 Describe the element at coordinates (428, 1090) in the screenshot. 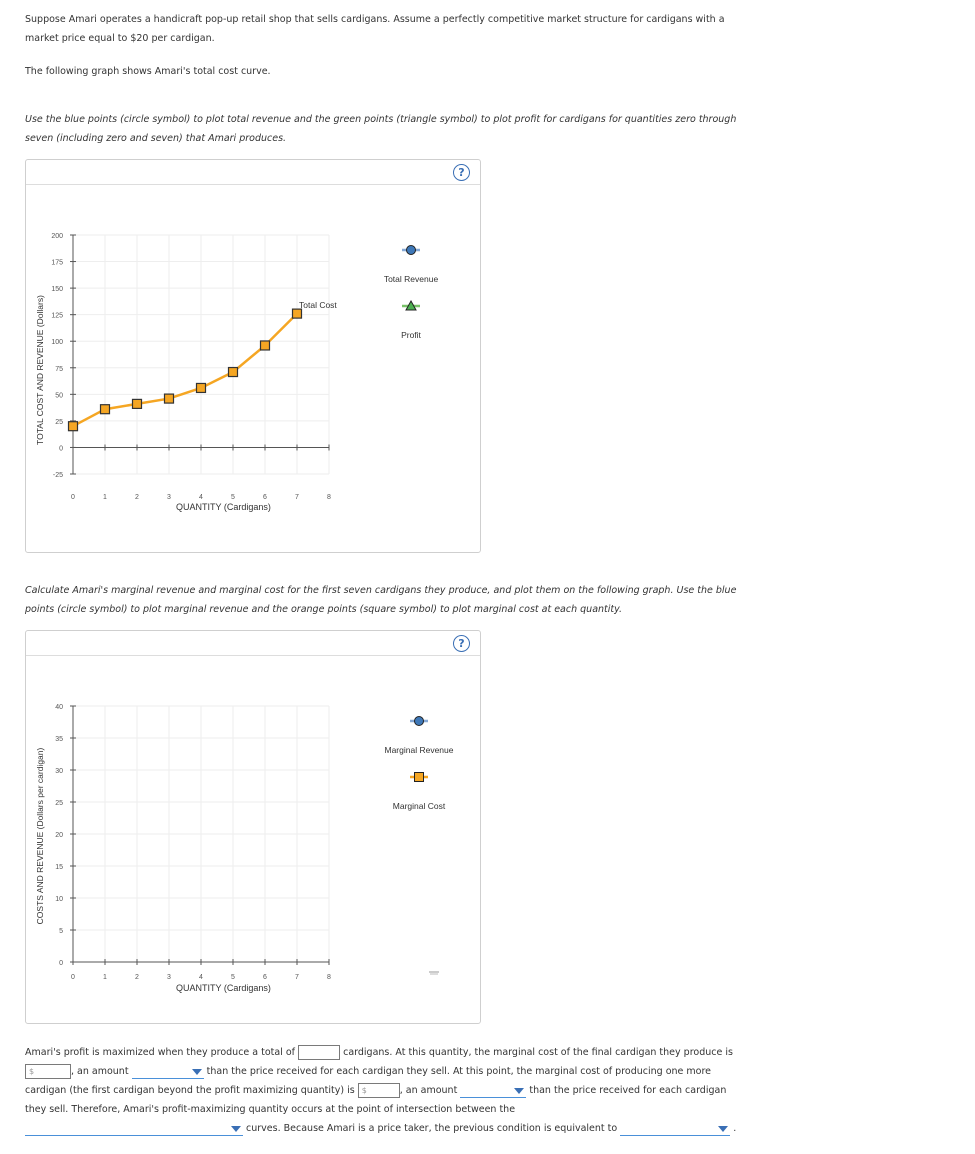

I see `bottom-text-6: , an amount` at that location.